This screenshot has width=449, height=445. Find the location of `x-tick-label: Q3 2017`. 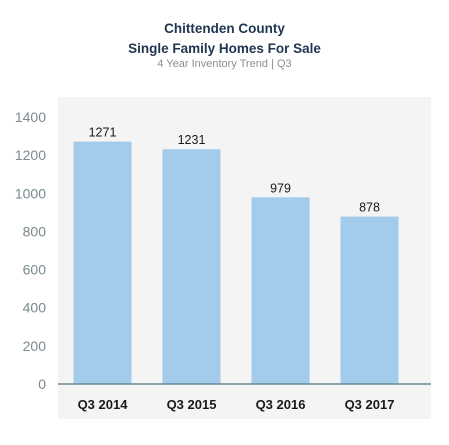

x-tick-label: Q3 2017 is located at coordinates (370, 404).